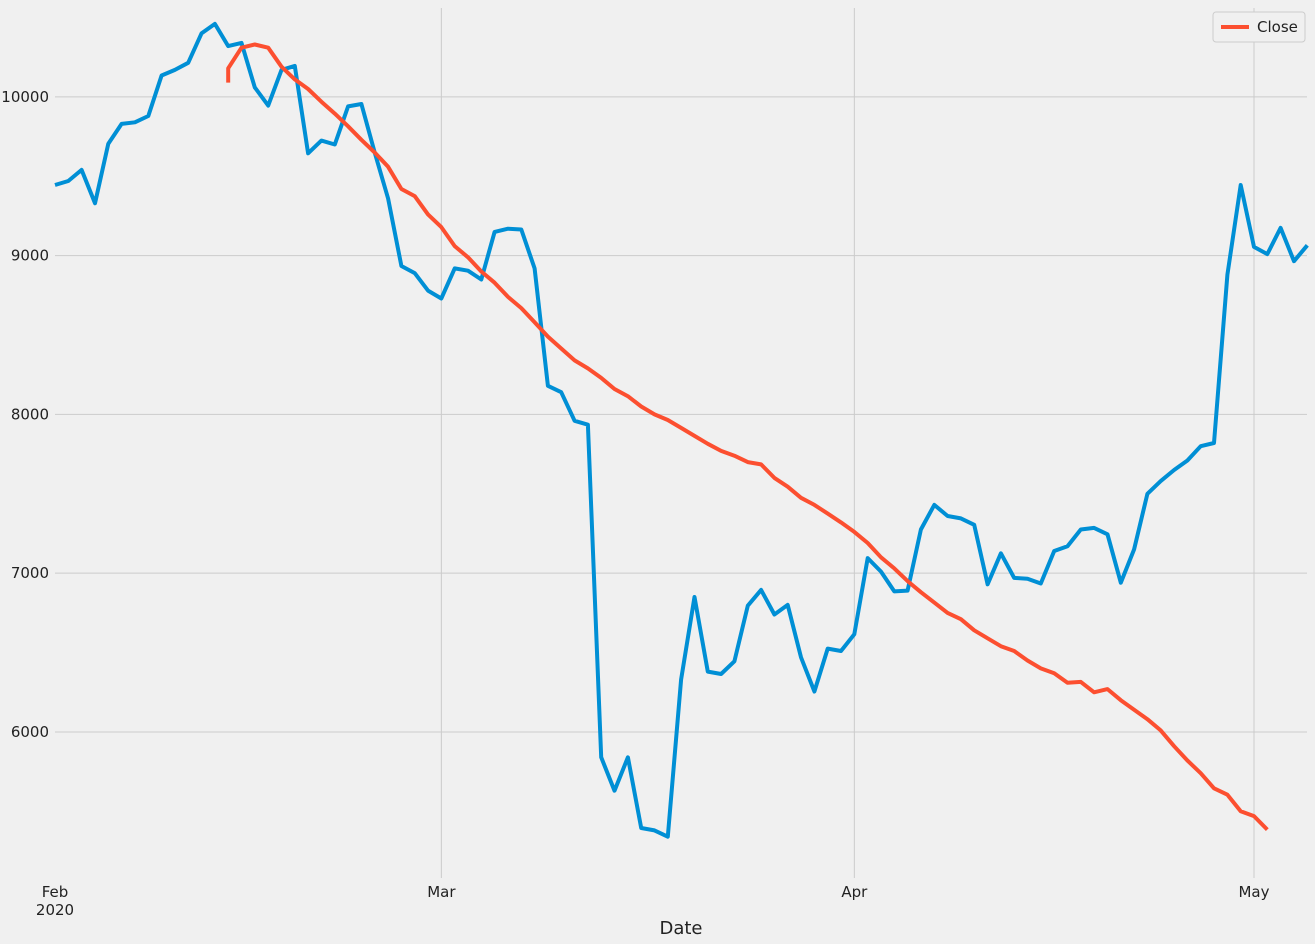  Describe the element at coordinates (55, 892) in the screenshot. I see `x-tick-label: Feb` at that location.